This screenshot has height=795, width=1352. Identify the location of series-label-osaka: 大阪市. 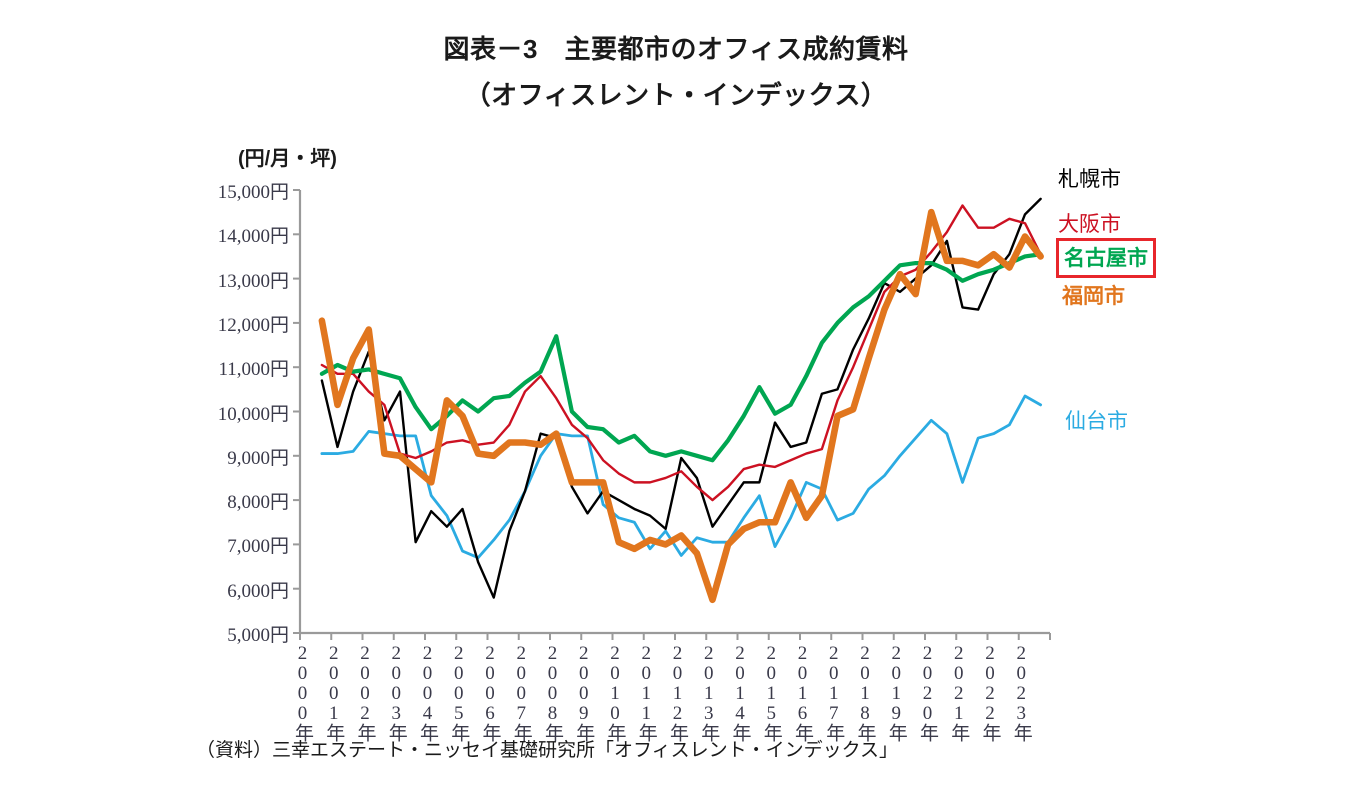
(1089, 224).